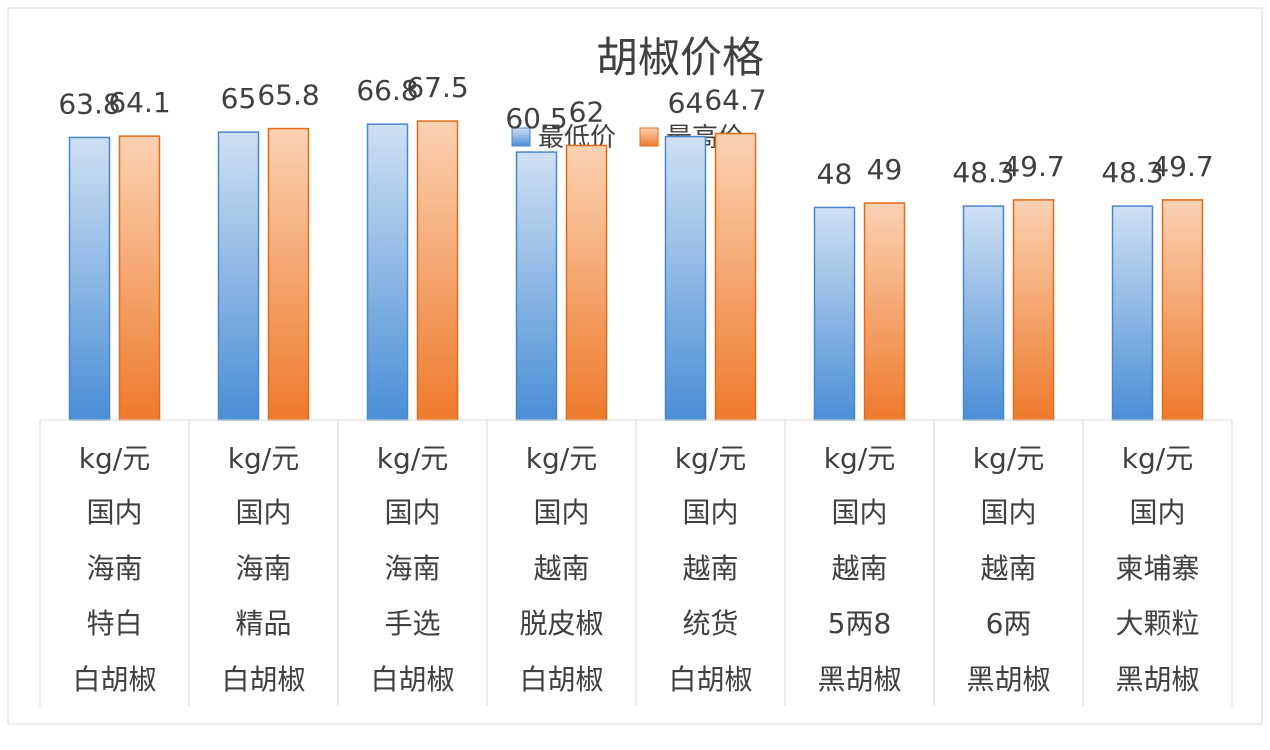  What do you see at coordinates (561, 623) in the screenshot?
I see `tick-label-4-4: 脱皮椒` at bounding box center [561, 623].